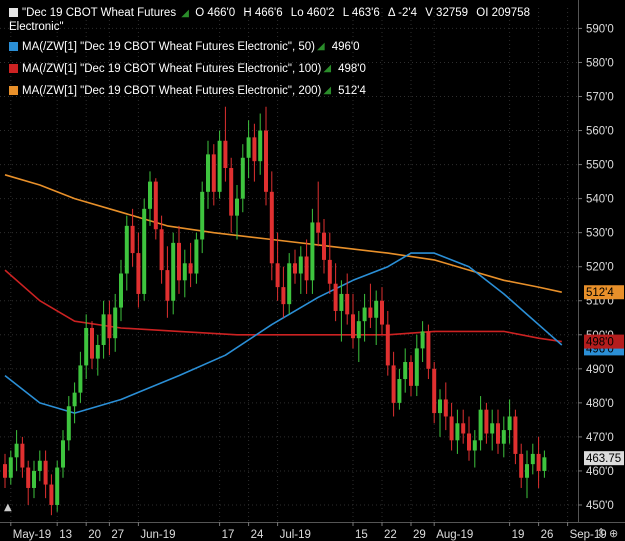 Image resolution: width=625 pixels, height=541 pixels. What do you see at coordinates (600, 293) in the screenshot?
I see `price-tag-label: 512'4` at bounding box center [600, 293].